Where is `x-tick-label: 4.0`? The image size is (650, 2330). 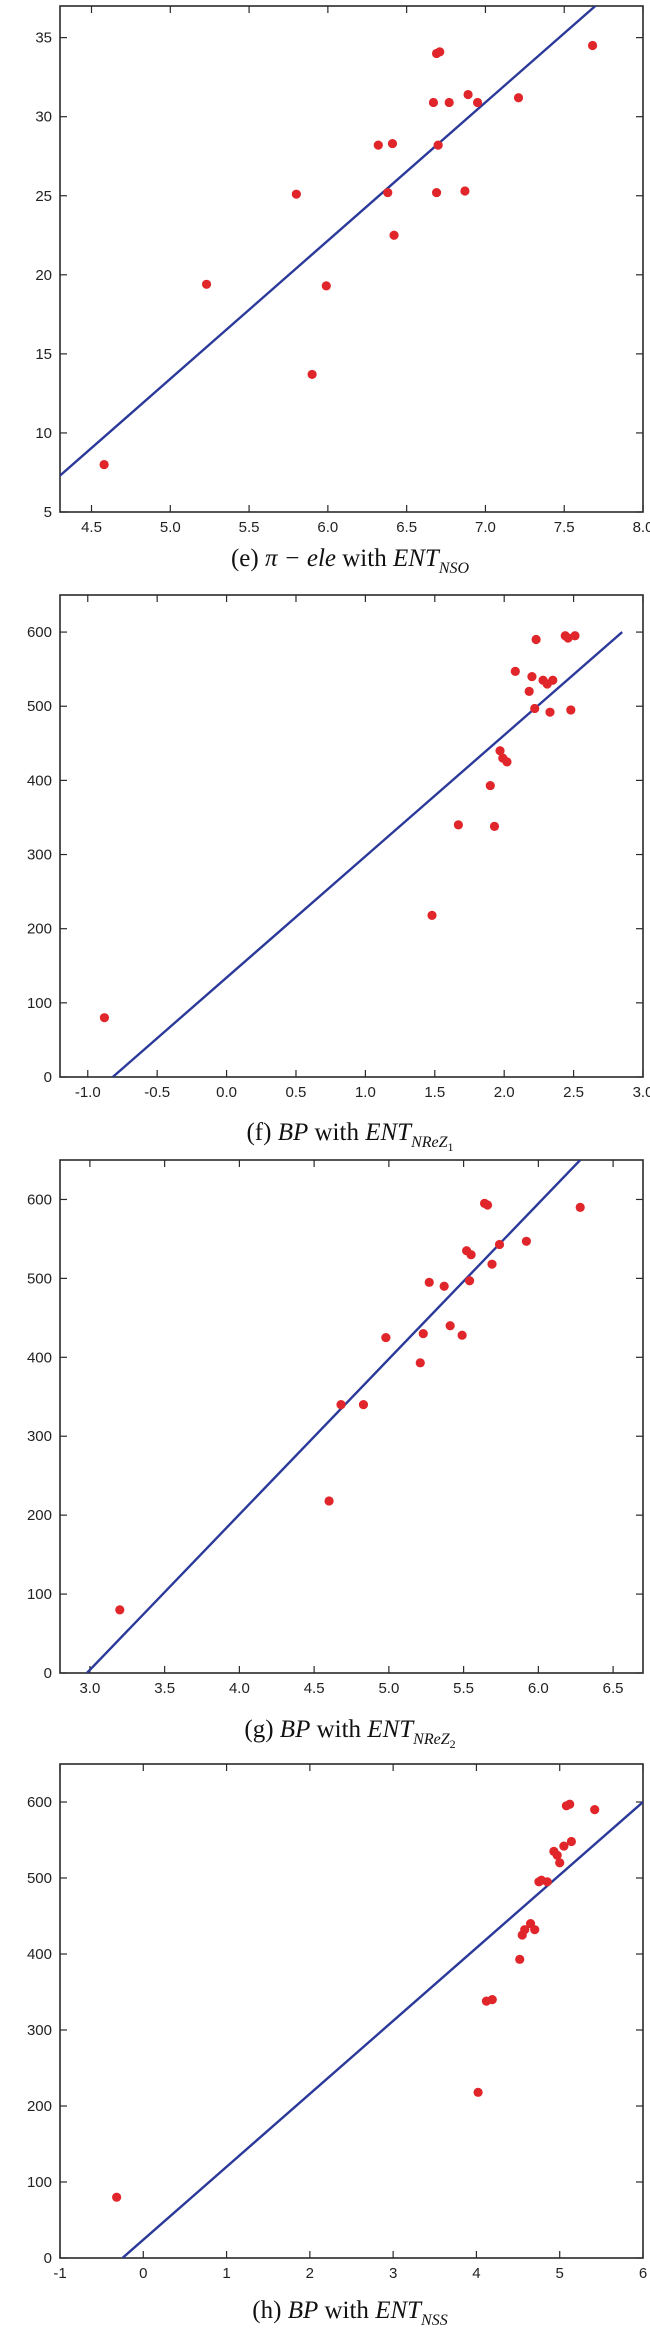 x-tick-label: 4.0 is located at coordinates (239, 1688).